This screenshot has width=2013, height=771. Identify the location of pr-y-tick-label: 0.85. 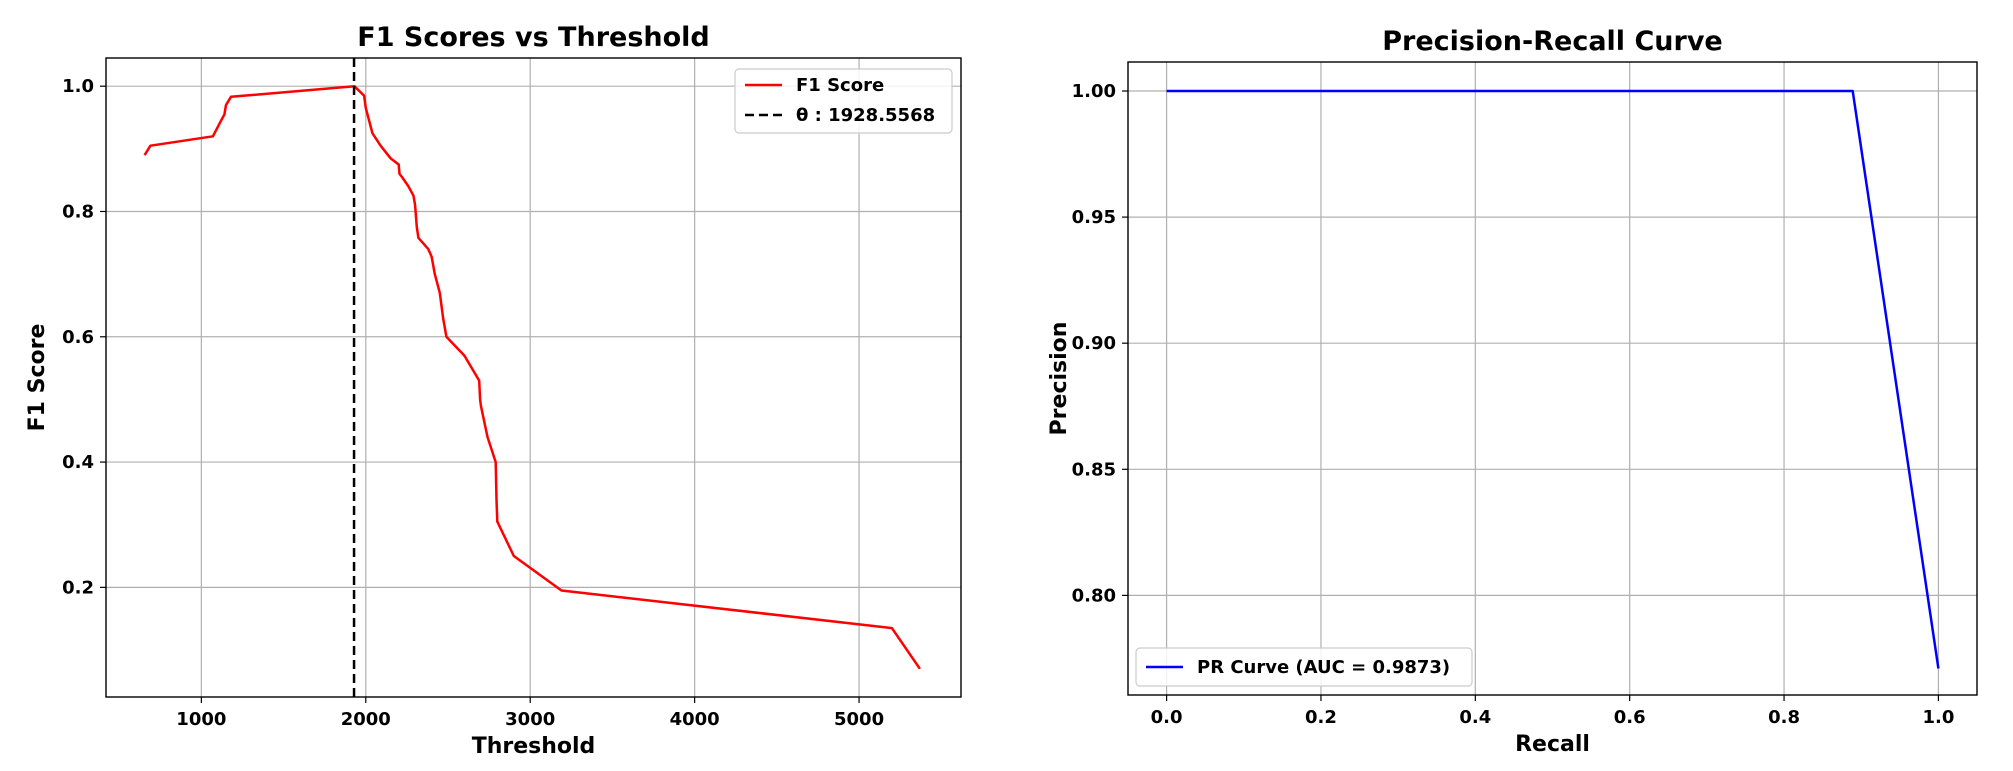
(1094, 469).